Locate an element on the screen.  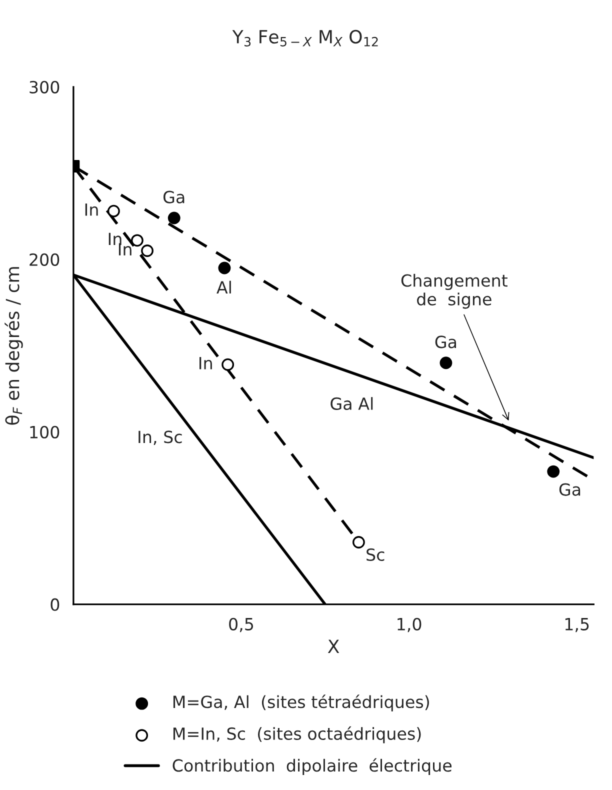
x-tick-label: 1,5 is located at coordinates (577, 625).